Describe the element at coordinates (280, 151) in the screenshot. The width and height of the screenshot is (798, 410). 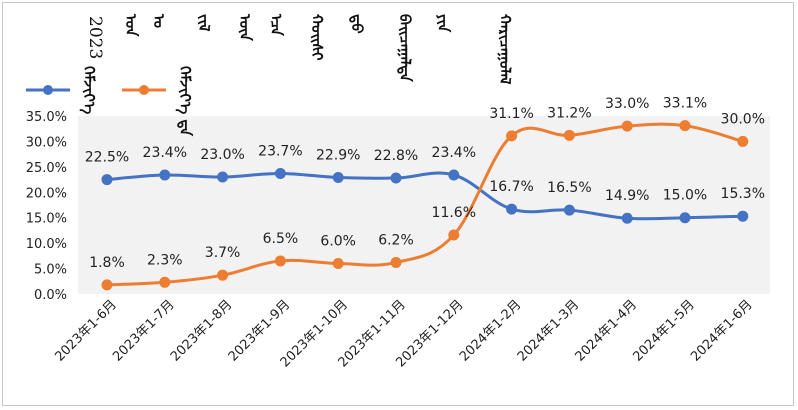
I see `data-label: 23.7%` at that location.